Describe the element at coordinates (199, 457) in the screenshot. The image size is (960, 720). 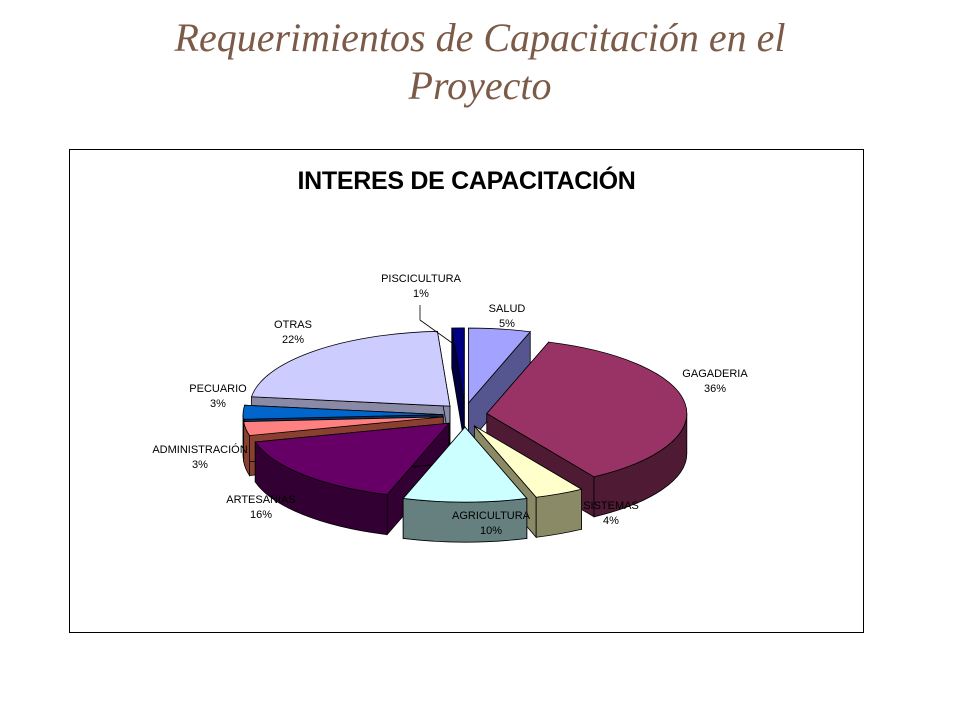
I see `data-label-administracion: ADMINISTRACIÓN 3%` at that location.